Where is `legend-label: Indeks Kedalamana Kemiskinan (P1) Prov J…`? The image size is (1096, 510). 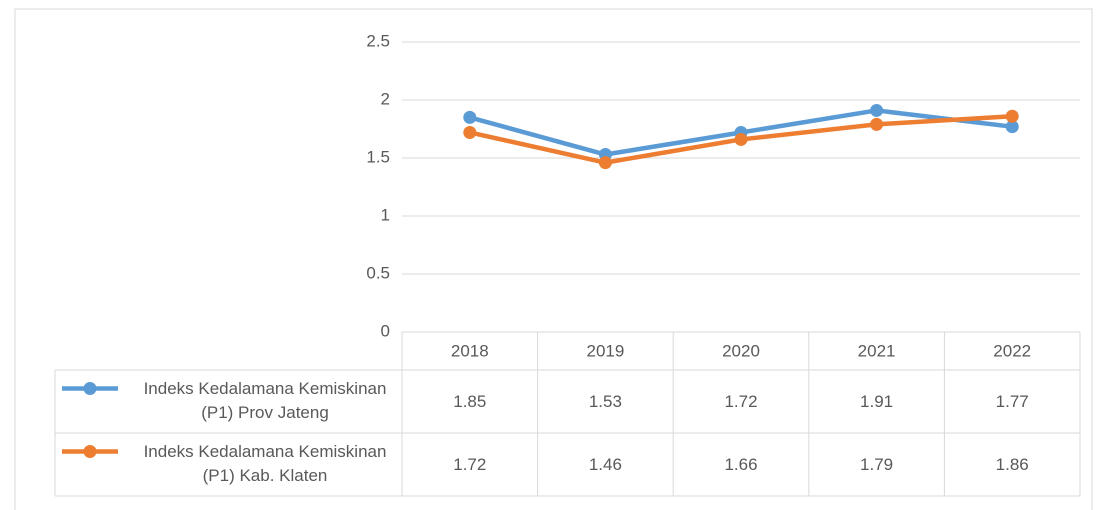
legend-label: Indeks Kedalamana Kemiskinan (P1) Prov J… is located at coordinates (265, 400).